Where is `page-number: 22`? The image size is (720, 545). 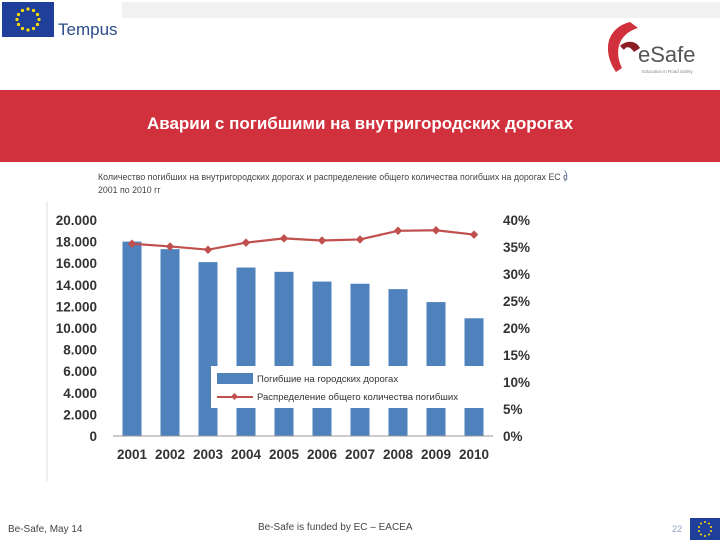 page-number: 22 is located at coordinates (677, 529).